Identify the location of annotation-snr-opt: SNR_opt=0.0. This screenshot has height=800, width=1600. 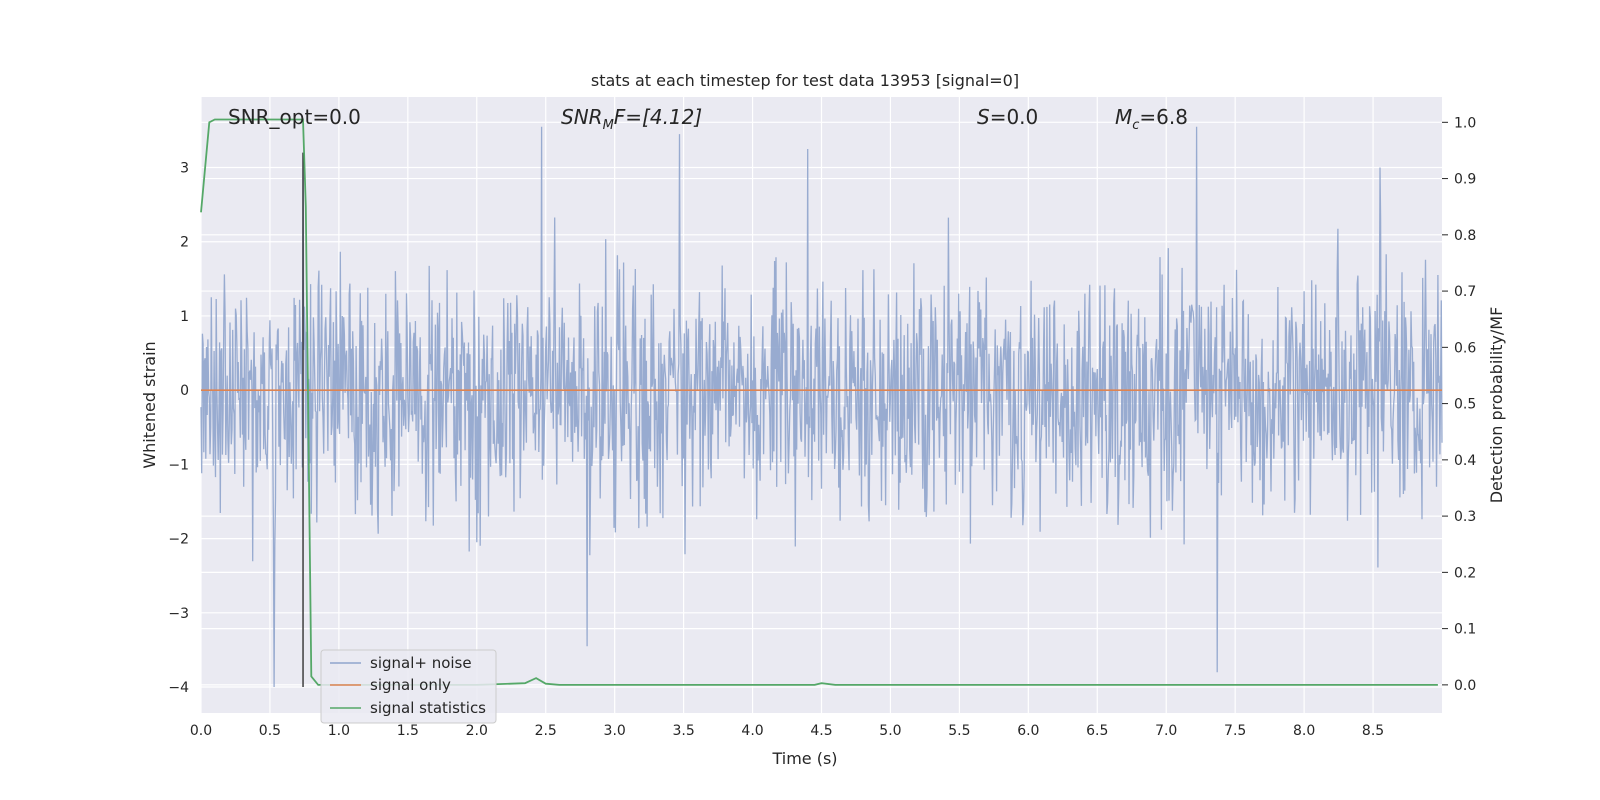
(294, 117).